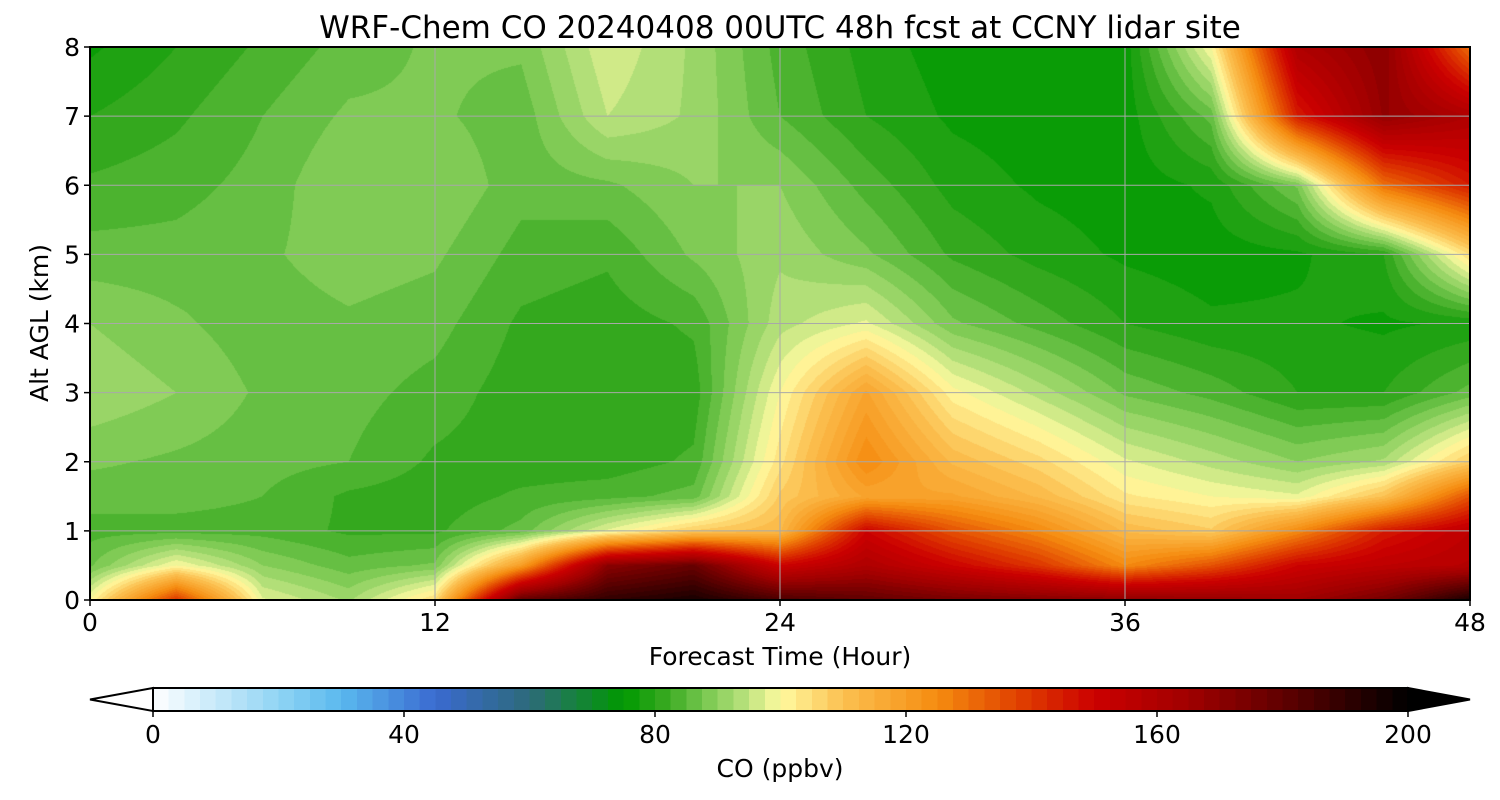  I want to click on colorbar-label: CO (ppbv), so click(780, 768).